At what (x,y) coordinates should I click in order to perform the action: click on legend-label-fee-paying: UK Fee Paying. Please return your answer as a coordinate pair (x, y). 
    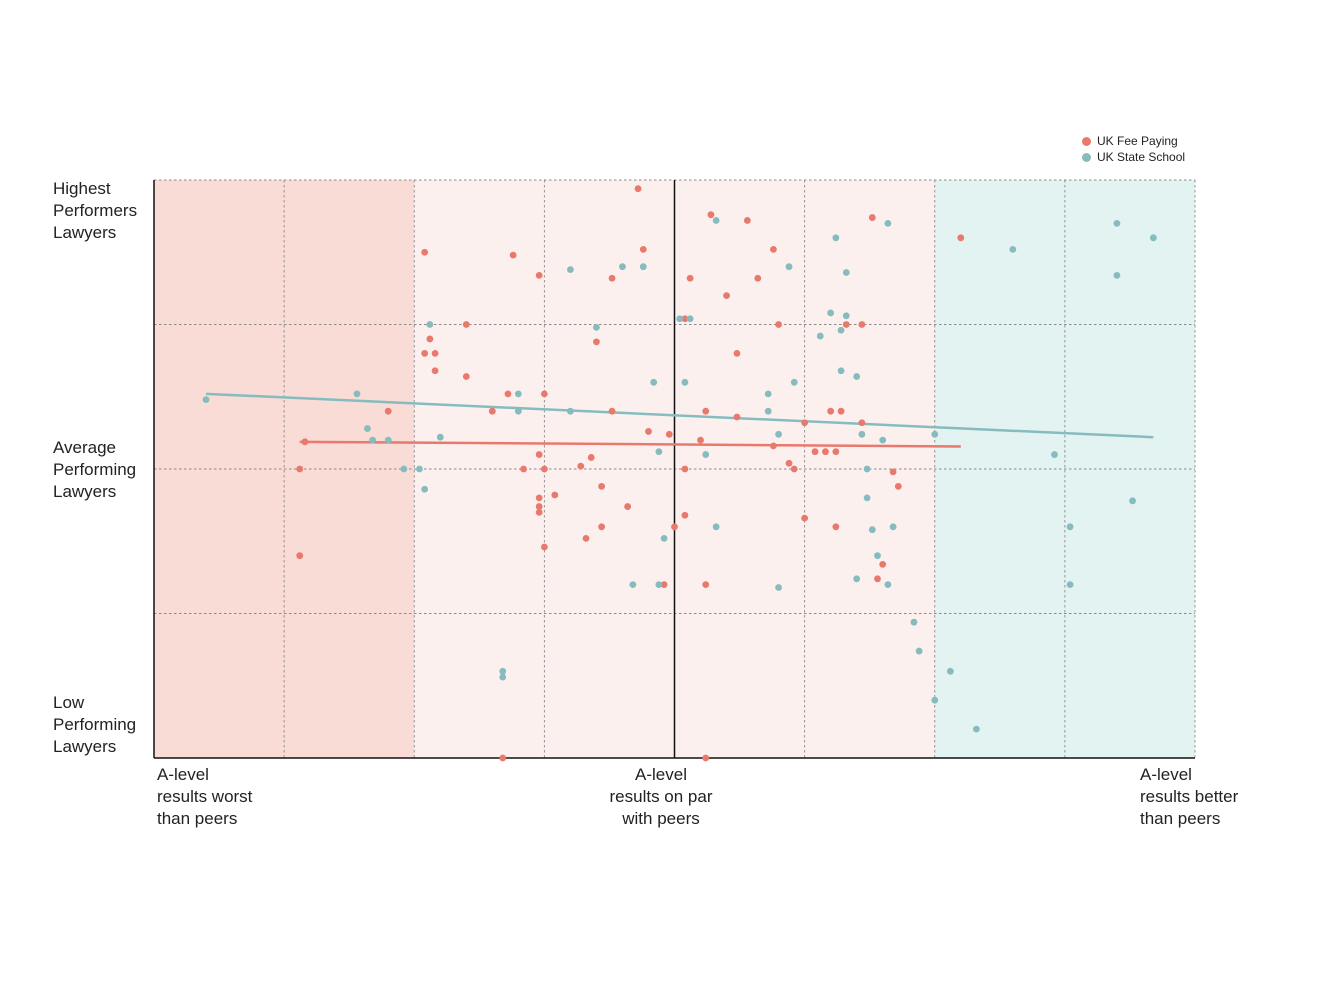
    Looking at the image, I should click on (1137, 141).